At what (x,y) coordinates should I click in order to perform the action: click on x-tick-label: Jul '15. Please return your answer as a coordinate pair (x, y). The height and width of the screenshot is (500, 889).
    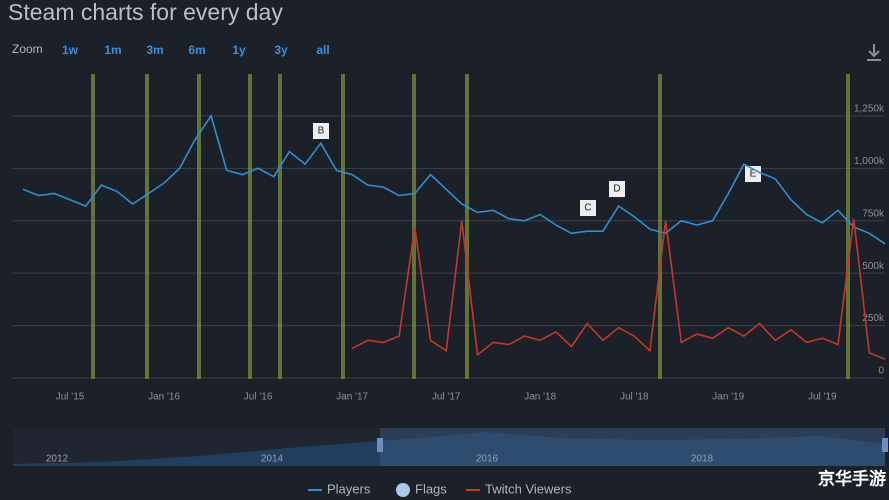
    Looking at the image, I should click on (70, 397).